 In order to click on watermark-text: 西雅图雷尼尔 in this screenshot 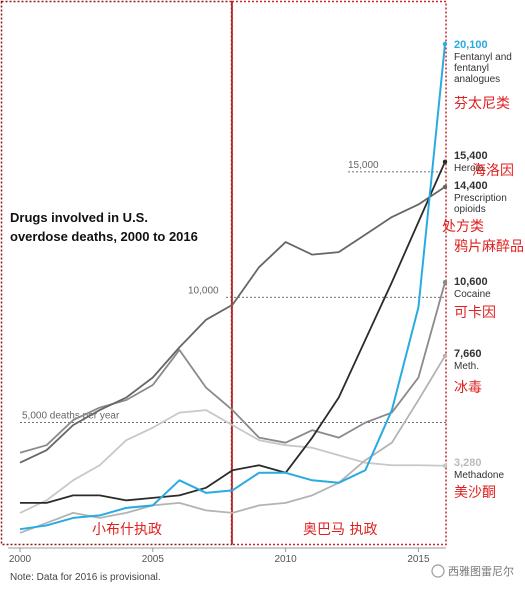, I will do `click(481, 571)`.